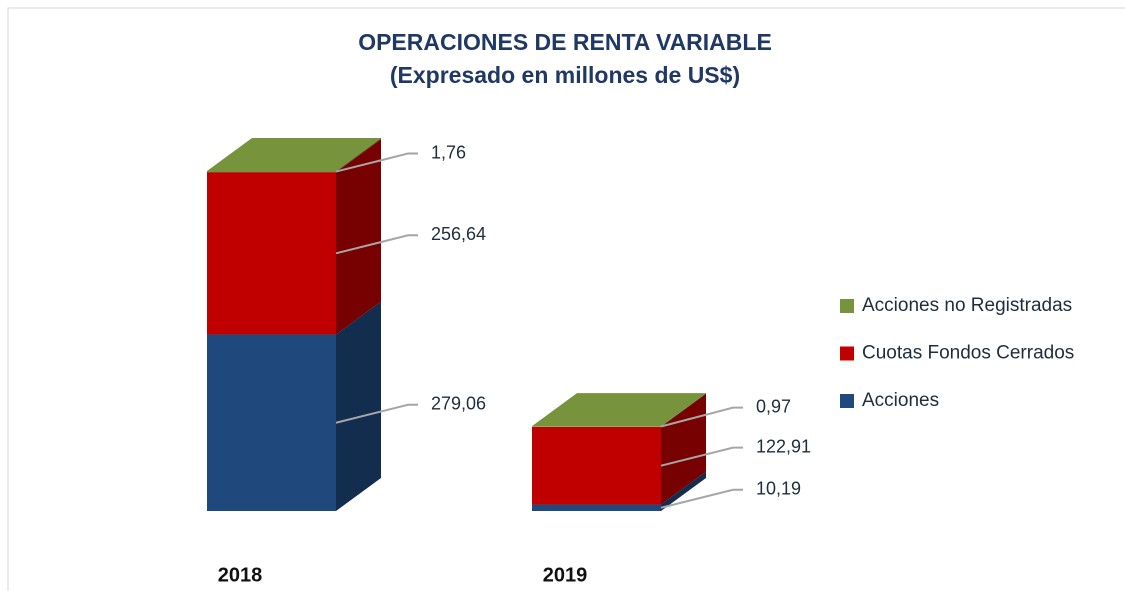  I want to click on data-label: 1,76, so click(448, 152).